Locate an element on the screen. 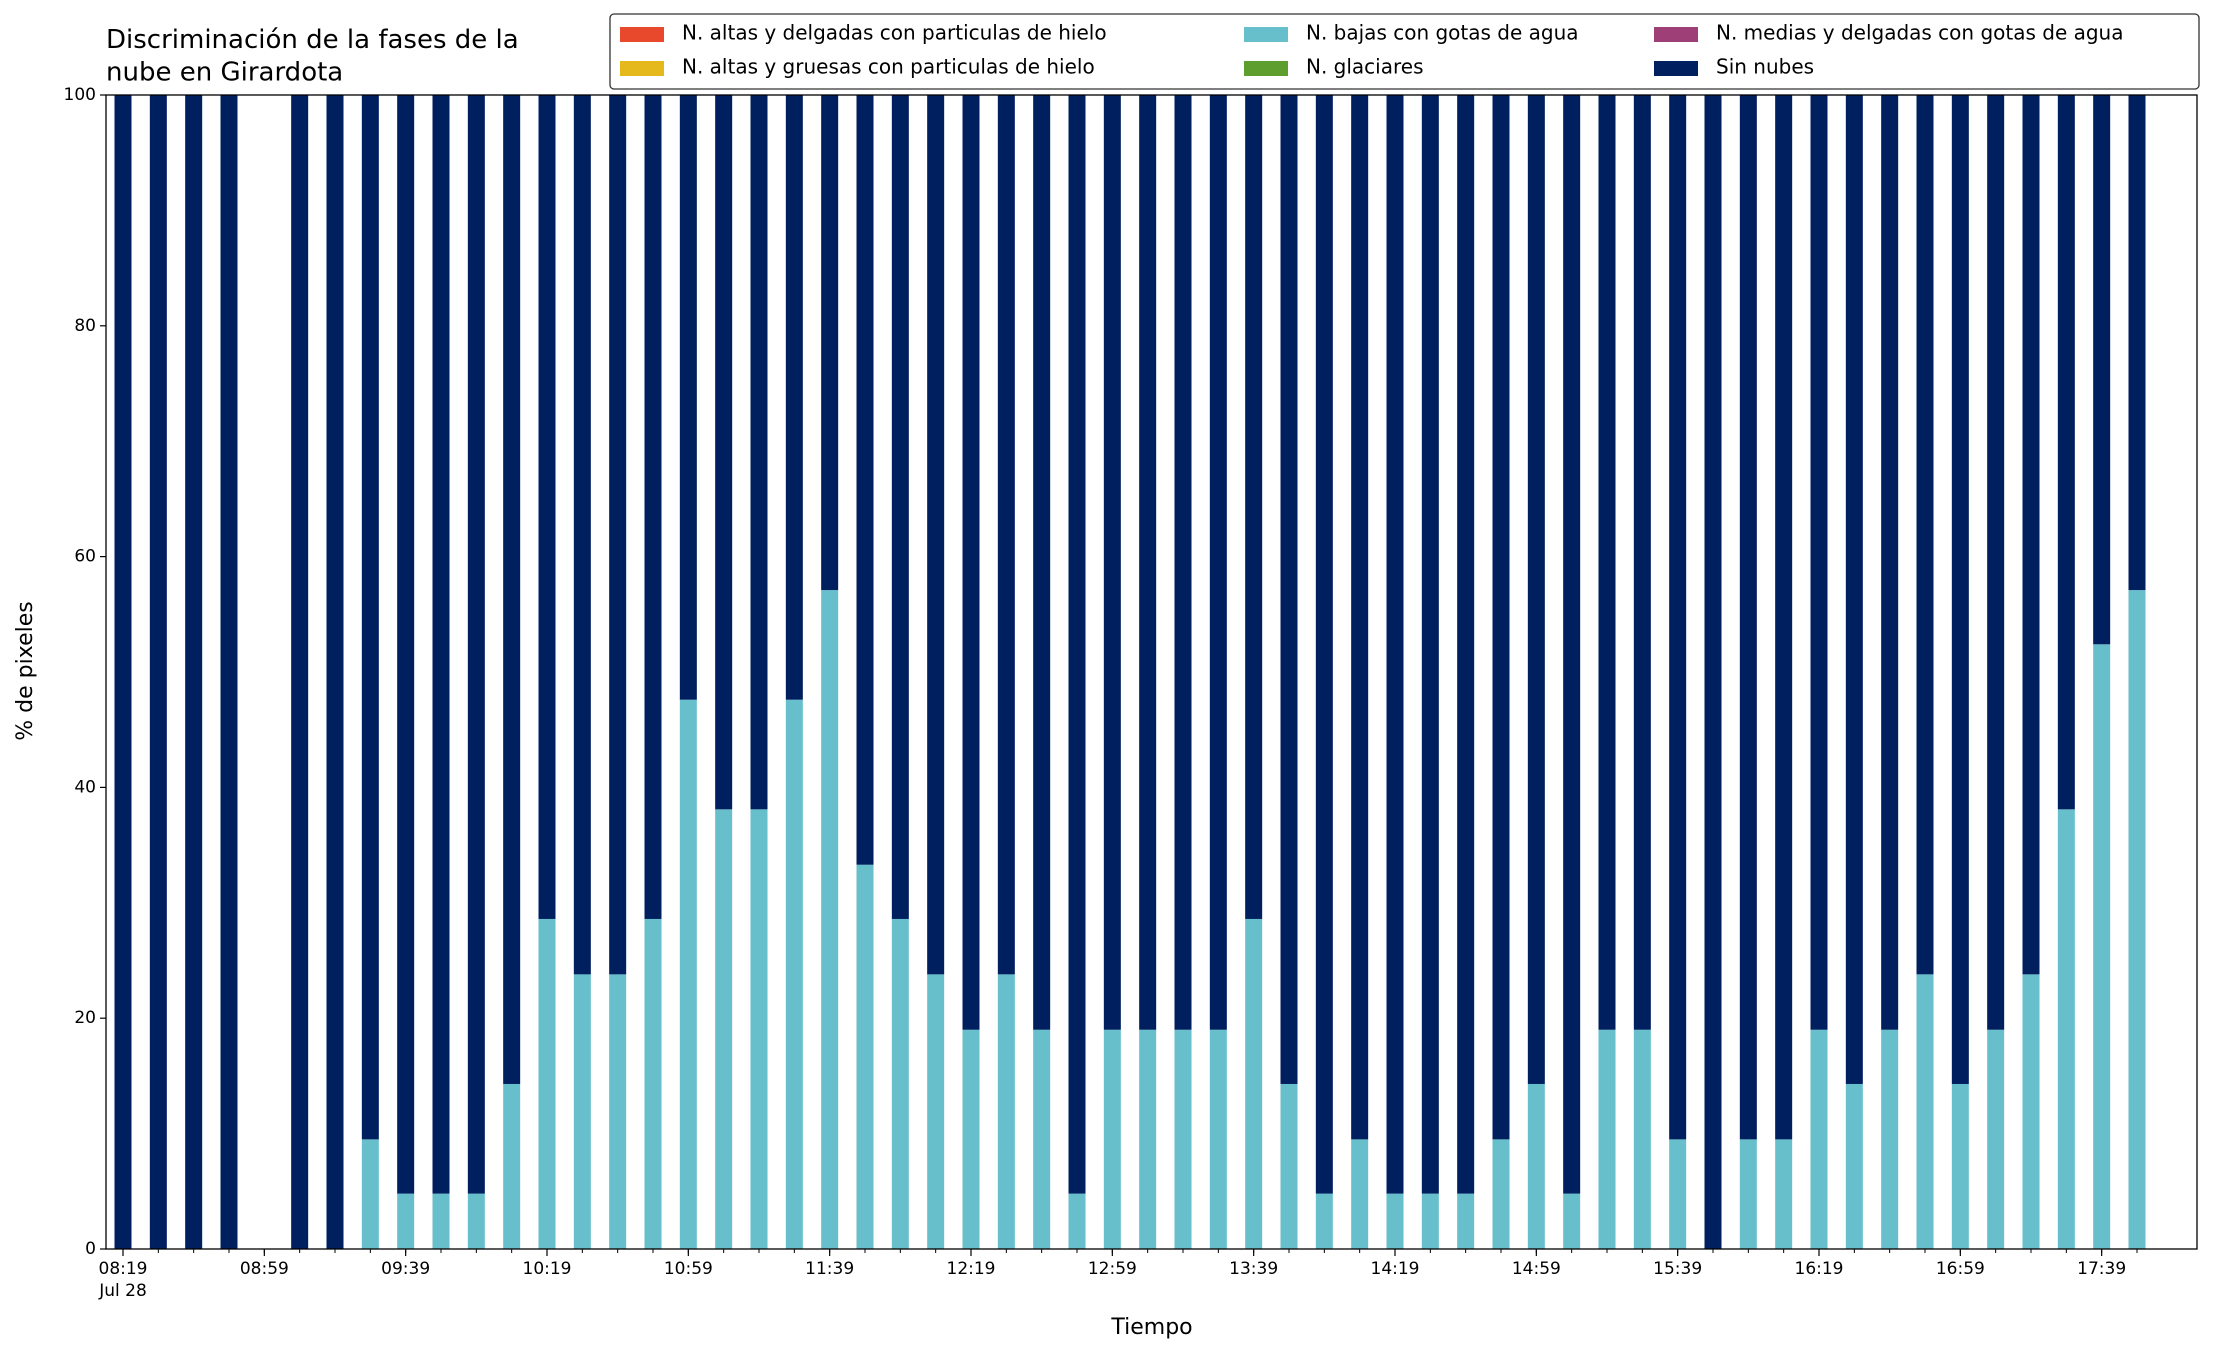  y-axis-label: % de pixeles is located at coordinates (25, 670).